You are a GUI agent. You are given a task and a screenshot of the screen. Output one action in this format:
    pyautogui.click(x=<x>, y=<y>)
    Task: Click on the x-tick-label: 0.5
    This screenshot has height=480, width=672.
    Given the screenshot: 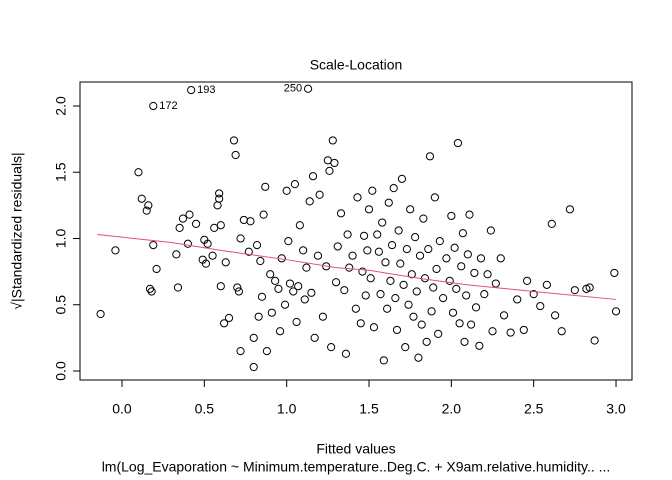 What is the action you would take?
    pyautogui.click(x=205, y=409)
    